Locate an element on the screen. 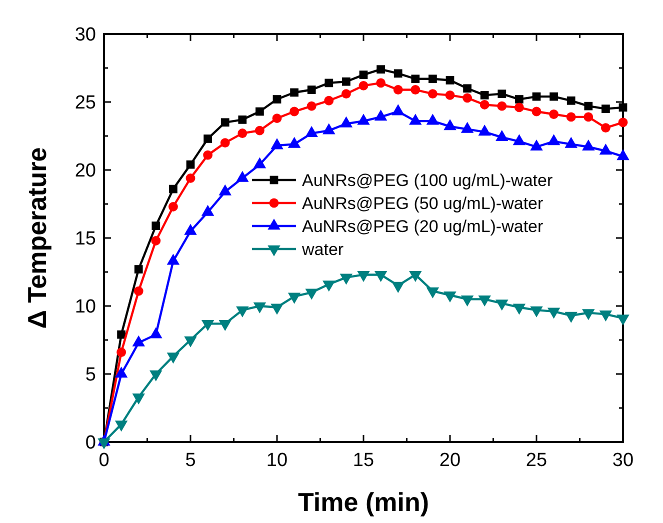 The width and height of the screenshot is (663, 523). x-tick-label: 20 is located at coordinates (450, 460).